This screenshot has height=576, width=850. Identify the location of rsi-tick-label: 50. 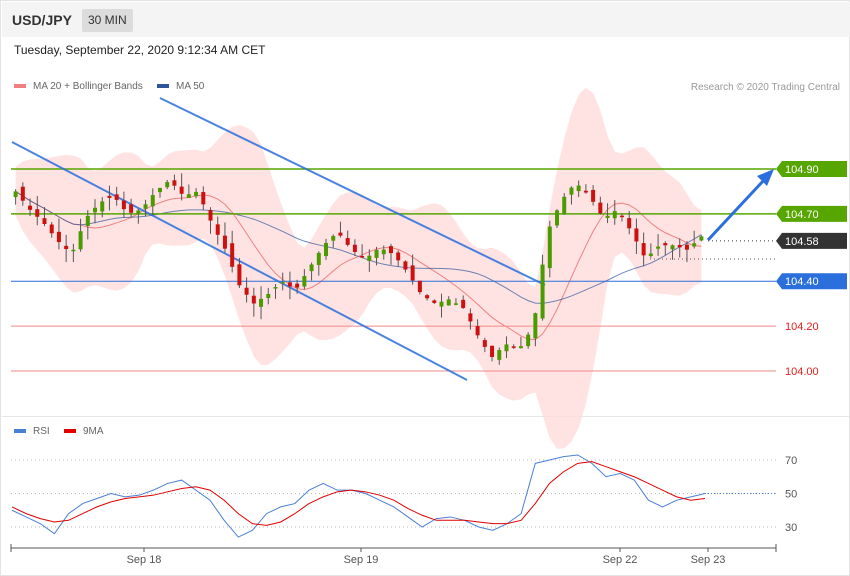
(791, 495).